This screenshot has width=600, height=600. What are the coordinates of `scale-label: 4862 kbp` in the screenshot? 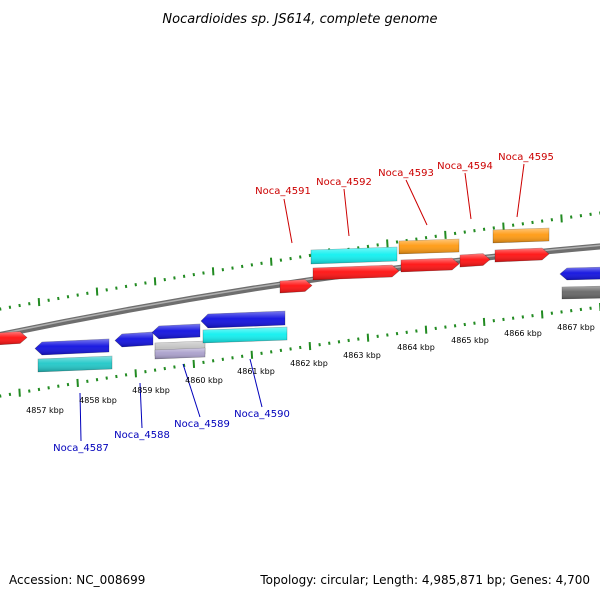 It's located at (309, 363).